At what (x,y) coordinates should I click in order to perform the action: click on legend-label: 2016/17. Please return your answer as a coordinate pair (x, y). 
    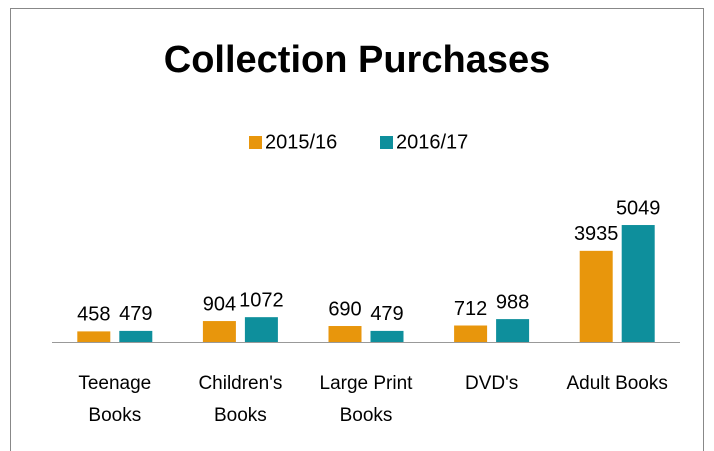
    Looking at the image, I should click on (432, 142).